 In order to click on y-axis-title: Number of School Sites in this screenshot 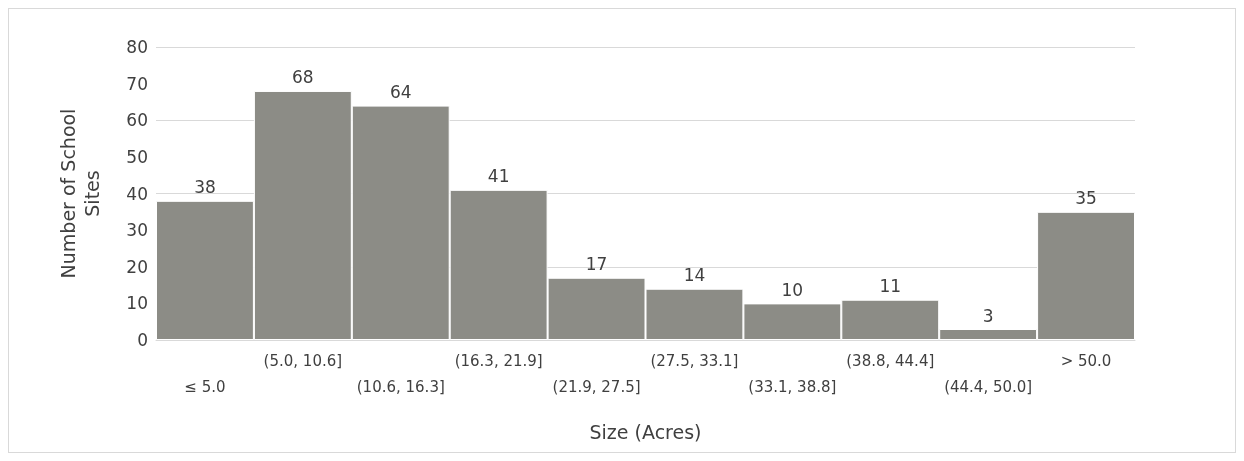, I will do `click(80, 193)`.